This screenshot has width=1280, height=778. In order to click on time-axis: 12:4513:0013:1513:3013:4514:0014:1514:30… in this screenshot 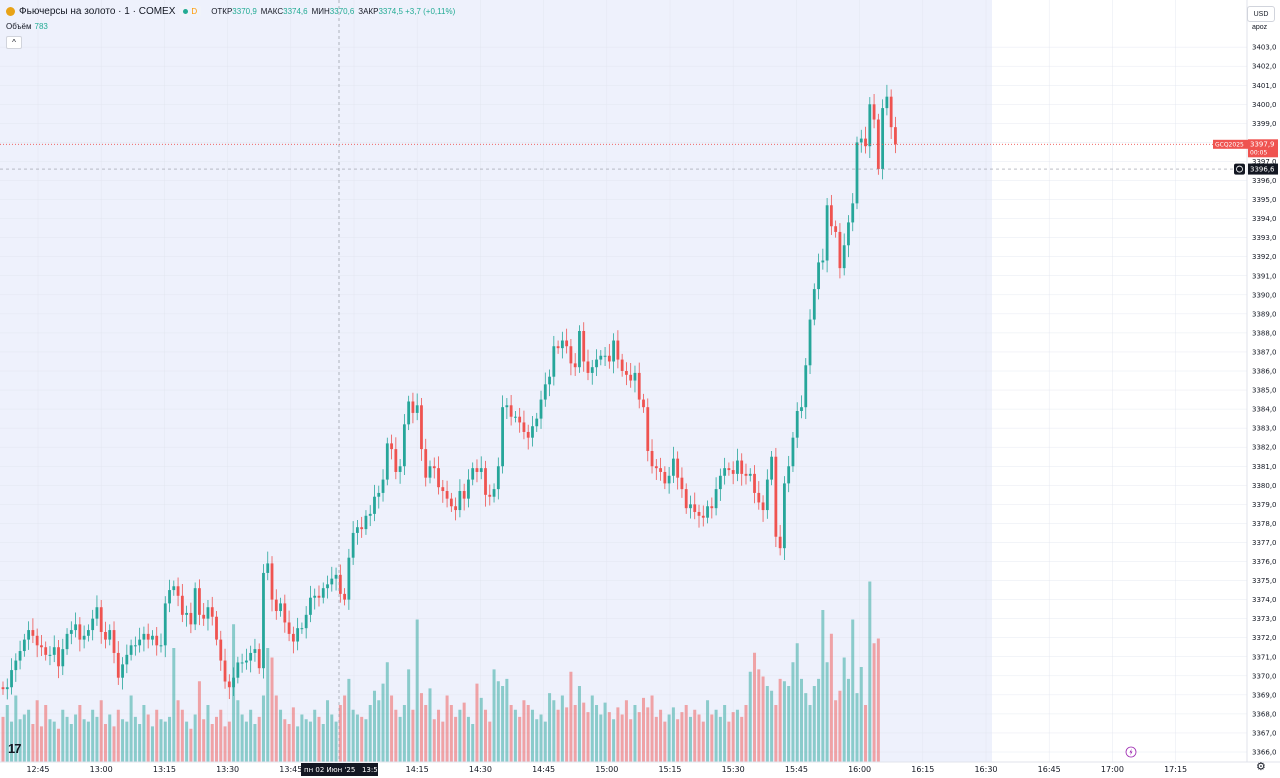, I will do `click(606, 769)`.